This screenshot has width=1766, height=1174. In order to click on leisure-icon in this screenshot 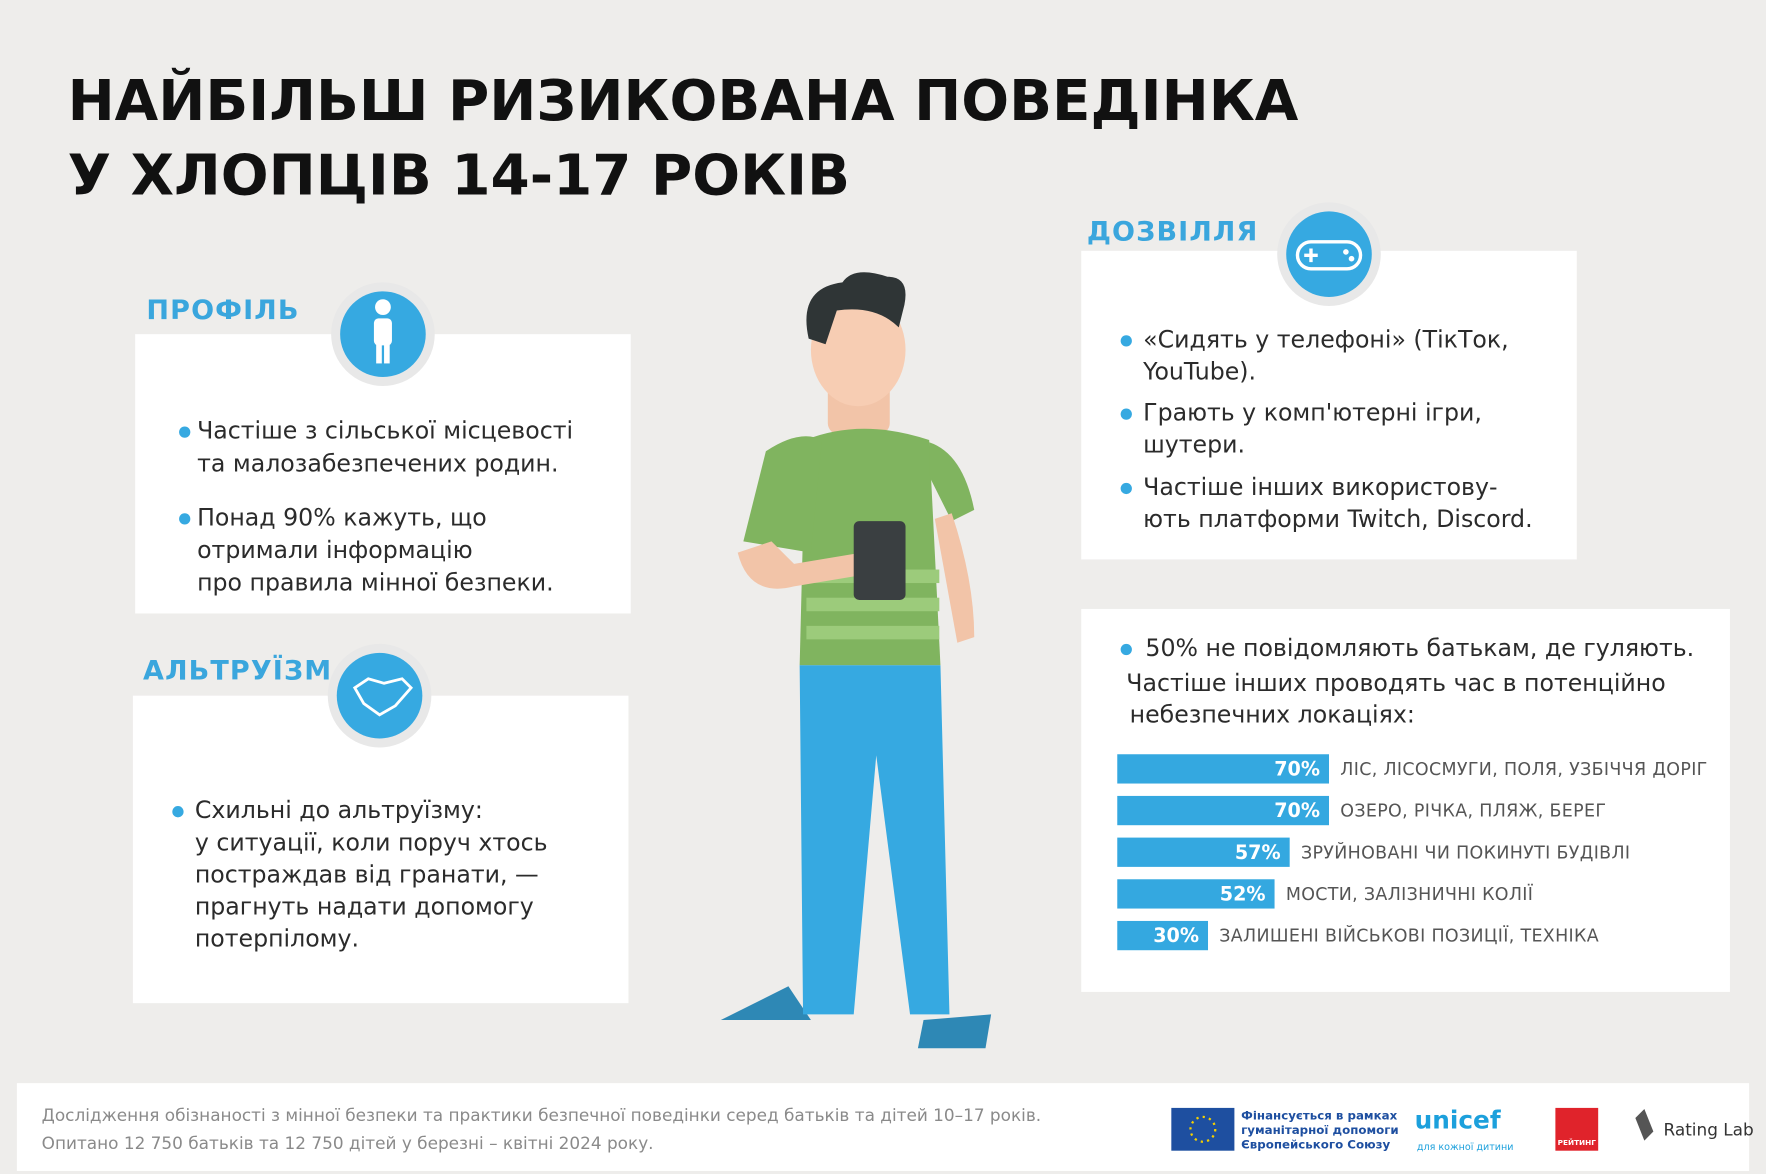, I will do `click(1329, 254)`.